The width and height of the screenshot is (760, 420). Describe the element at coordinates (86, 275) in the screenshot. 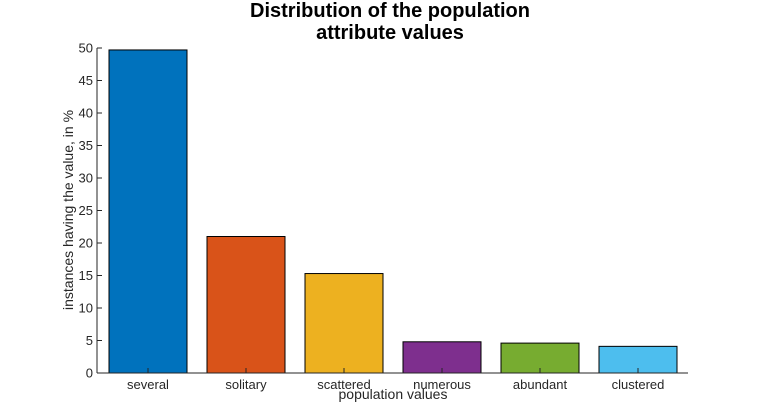

I see `y-tick-label: 15` at that location.